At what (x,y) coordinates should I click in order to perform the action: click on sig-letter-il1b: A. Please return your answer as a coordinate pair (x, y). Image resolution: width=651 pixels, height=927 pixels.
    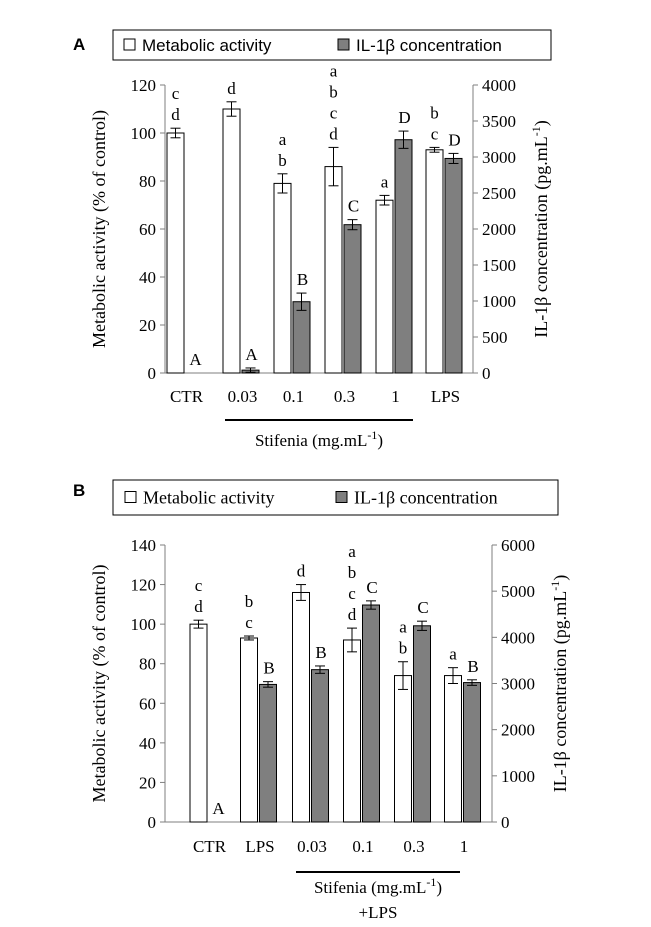
    Looking at the image, I should click on (195, 359).